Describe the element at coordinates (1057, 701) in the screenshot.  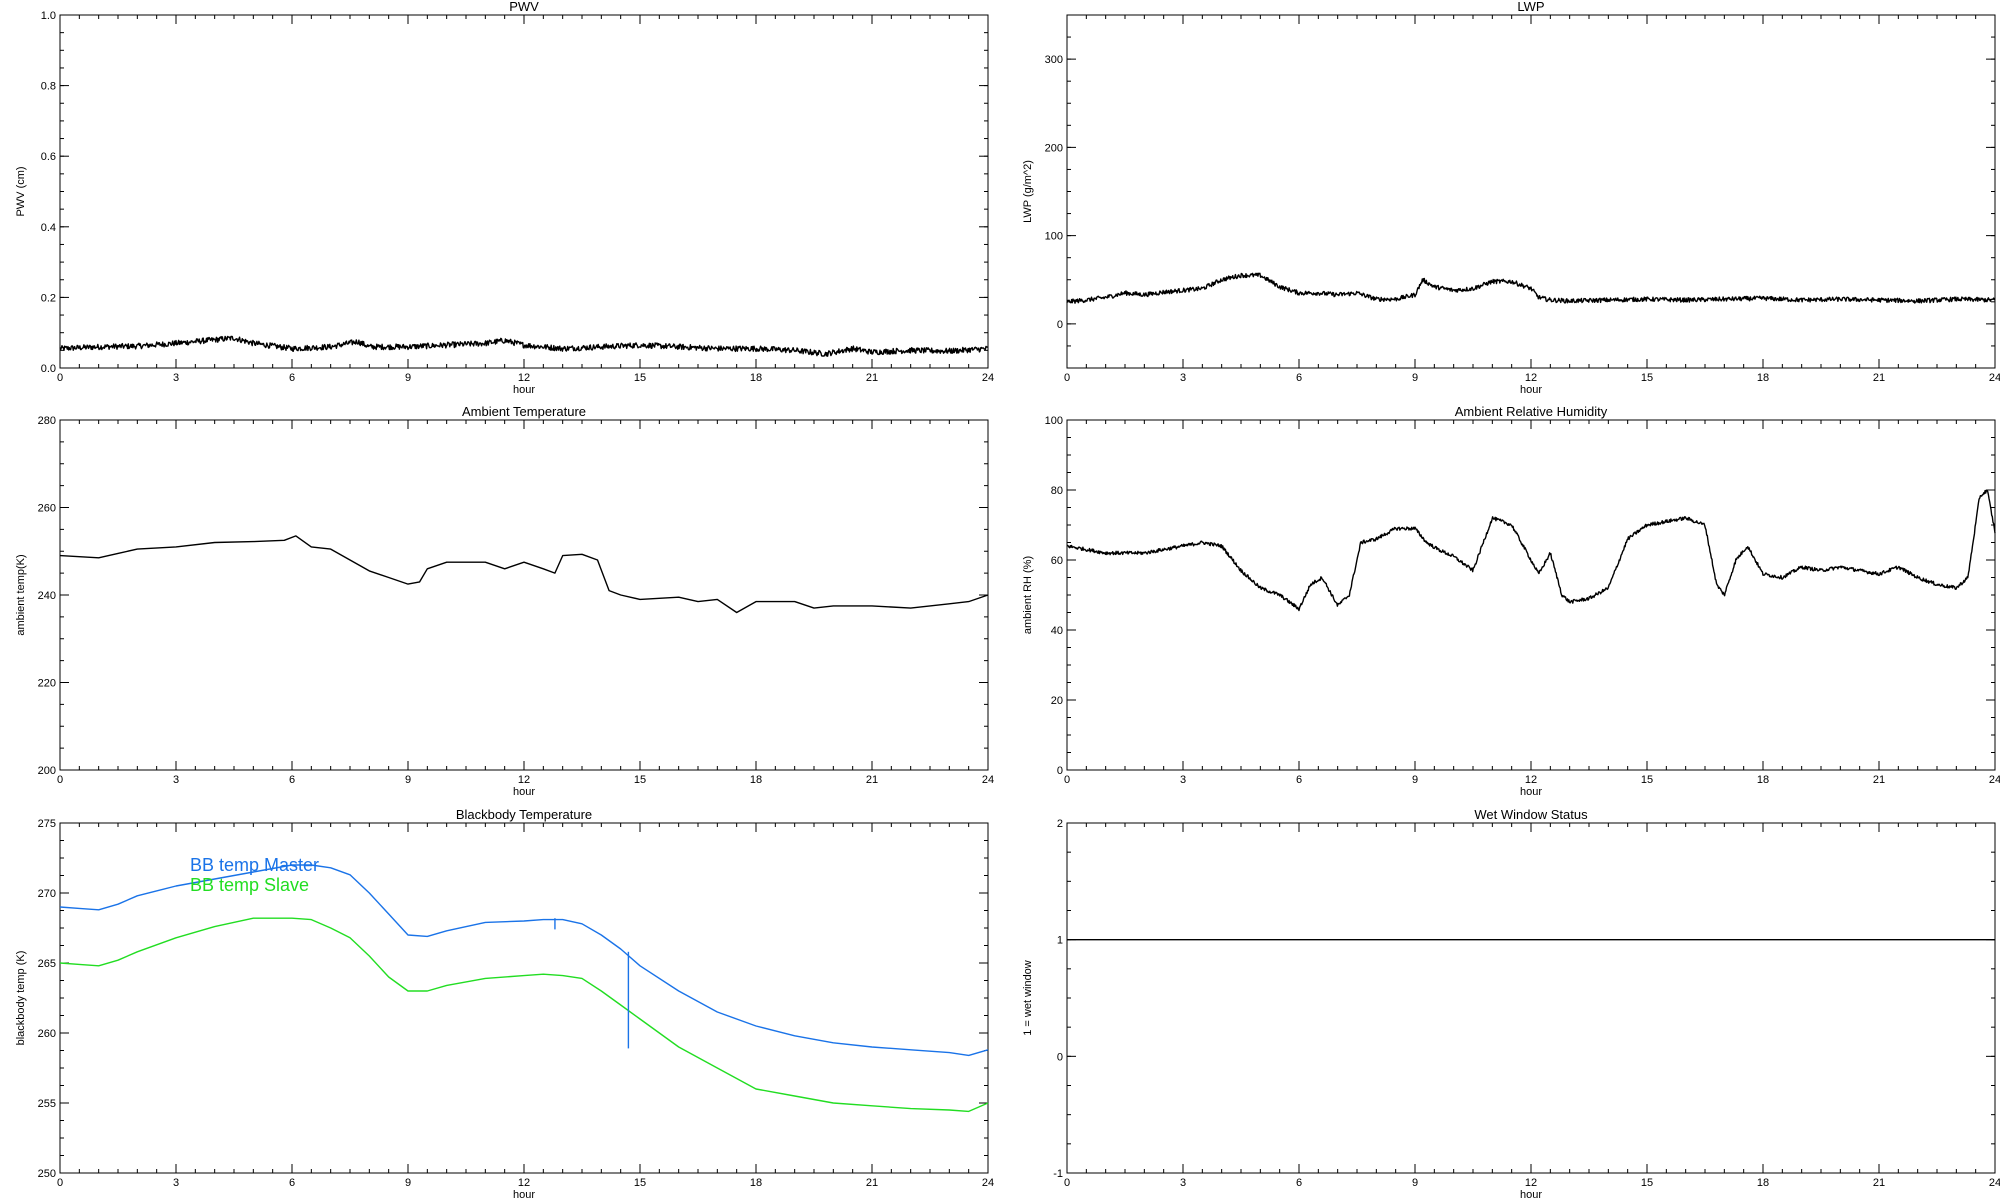
I see `y-tick-label: 20` at that location.